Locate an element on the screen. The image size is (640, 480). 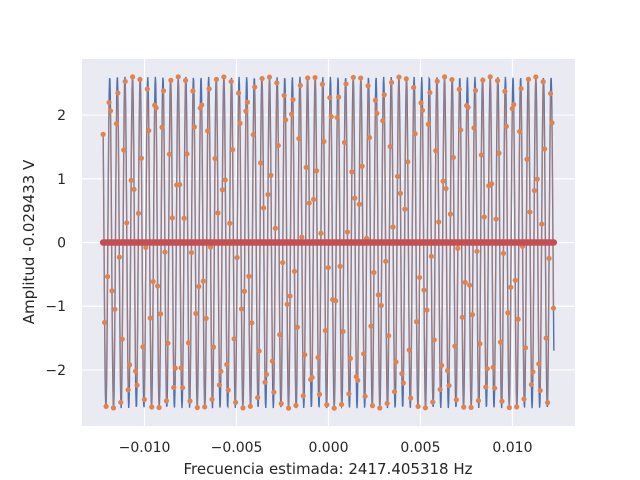
x-tick-label: 0.000 is located at coordinates (328, 448).